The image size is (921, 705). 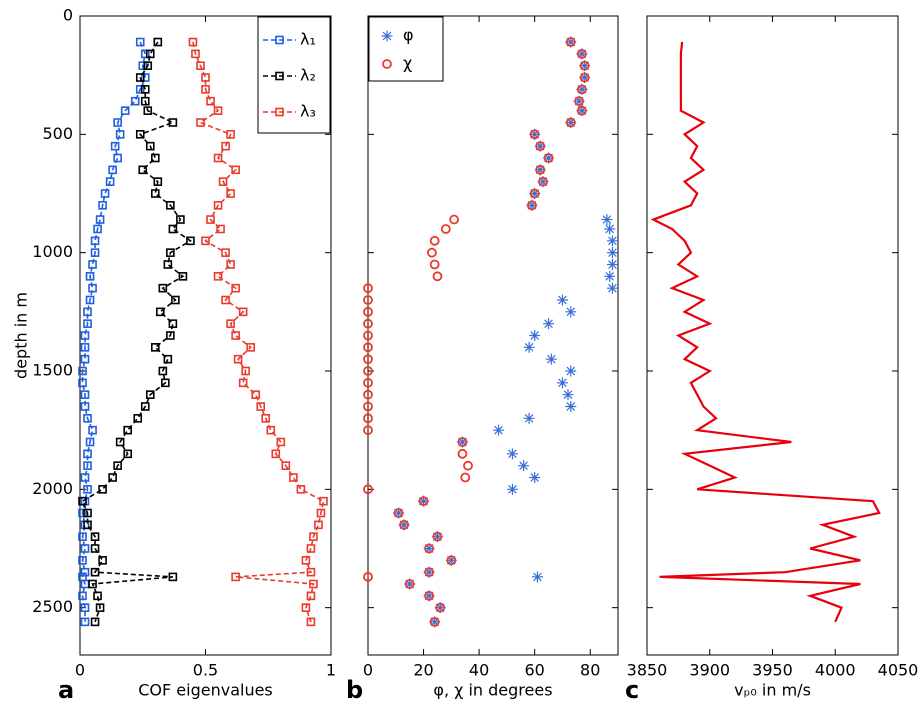 What do you see at coordinates (408, 35) in the screenshot?
I see `legend-label: φ` at bounding box center [408, 35].